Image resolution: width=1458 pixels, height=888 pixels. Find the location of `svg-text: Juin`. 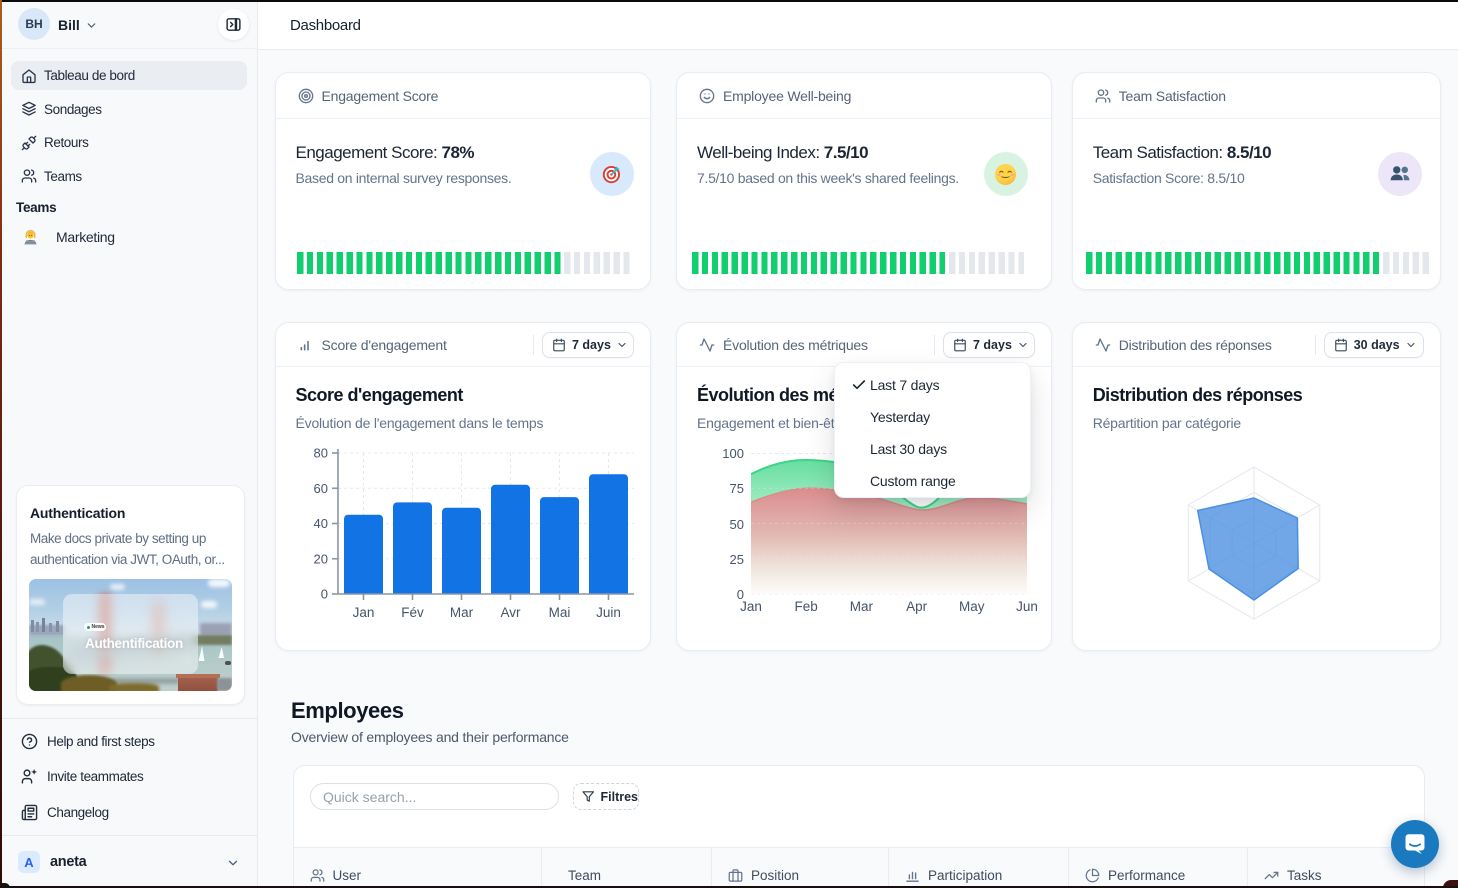

svg-text: Juin is located at coordinates (608, 612).